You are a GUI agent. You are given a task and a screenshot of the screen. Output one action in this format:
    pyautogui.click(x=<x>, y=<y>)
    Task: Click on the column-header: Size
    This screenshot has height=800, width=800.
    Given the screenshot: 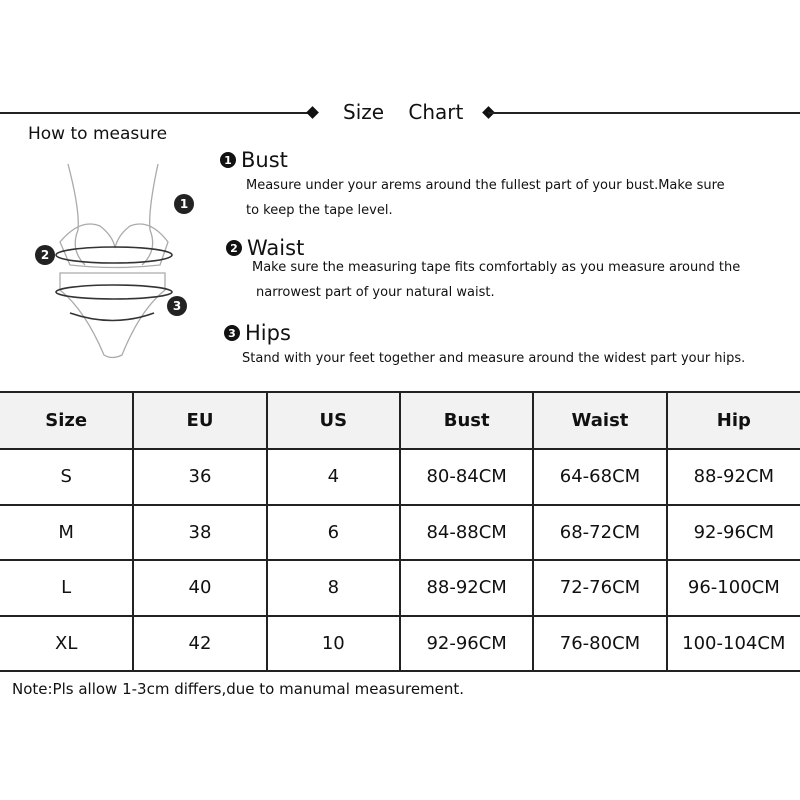 What is the action you would take?
    pyautogui.click(x=67, y=420)
    